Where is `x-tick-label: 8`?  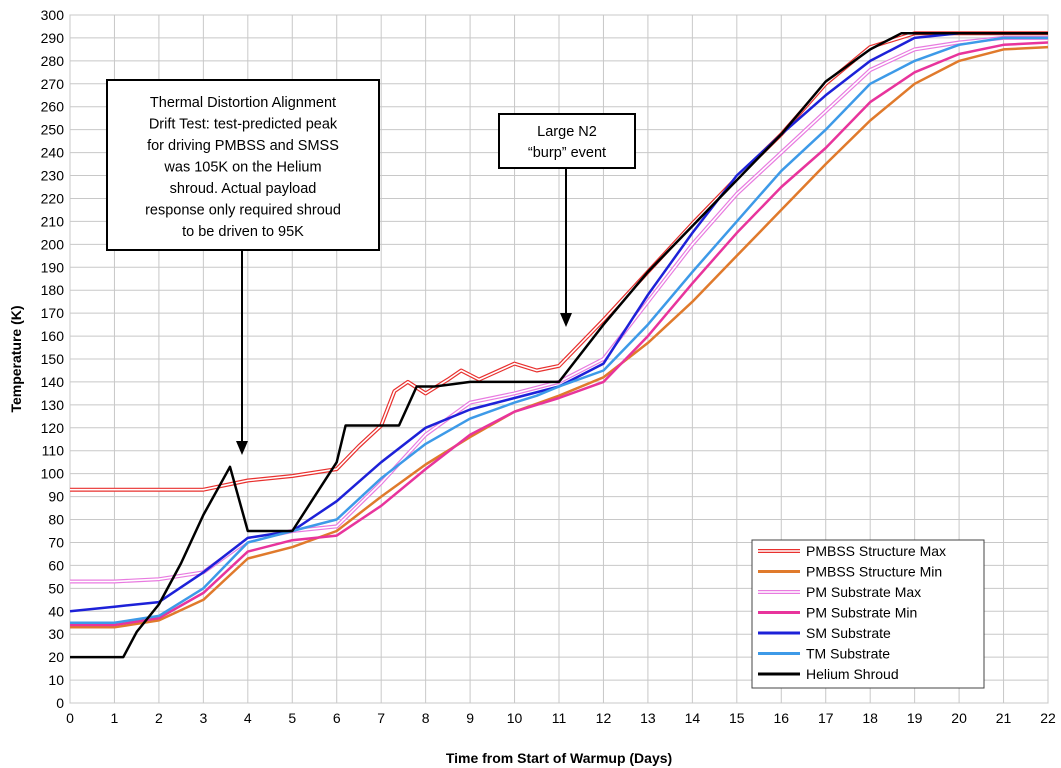
x-tick-label: 8 is located at coordinates (426, 718).